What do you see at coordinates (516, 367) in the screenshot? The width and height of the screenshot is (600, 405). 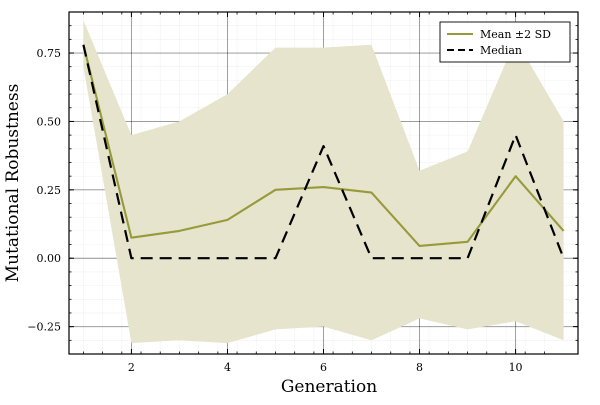 I see `x-tick-label: 10` at bounding box center [516, 367].